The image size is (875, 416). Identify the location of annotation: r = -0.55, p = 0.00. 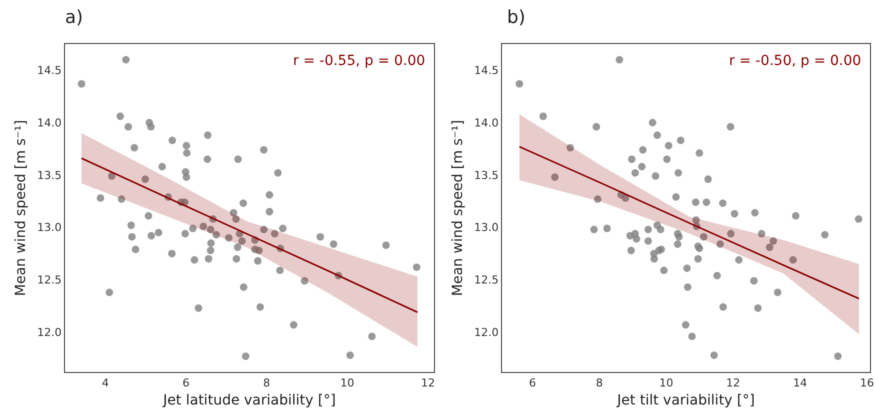
(359, 61).